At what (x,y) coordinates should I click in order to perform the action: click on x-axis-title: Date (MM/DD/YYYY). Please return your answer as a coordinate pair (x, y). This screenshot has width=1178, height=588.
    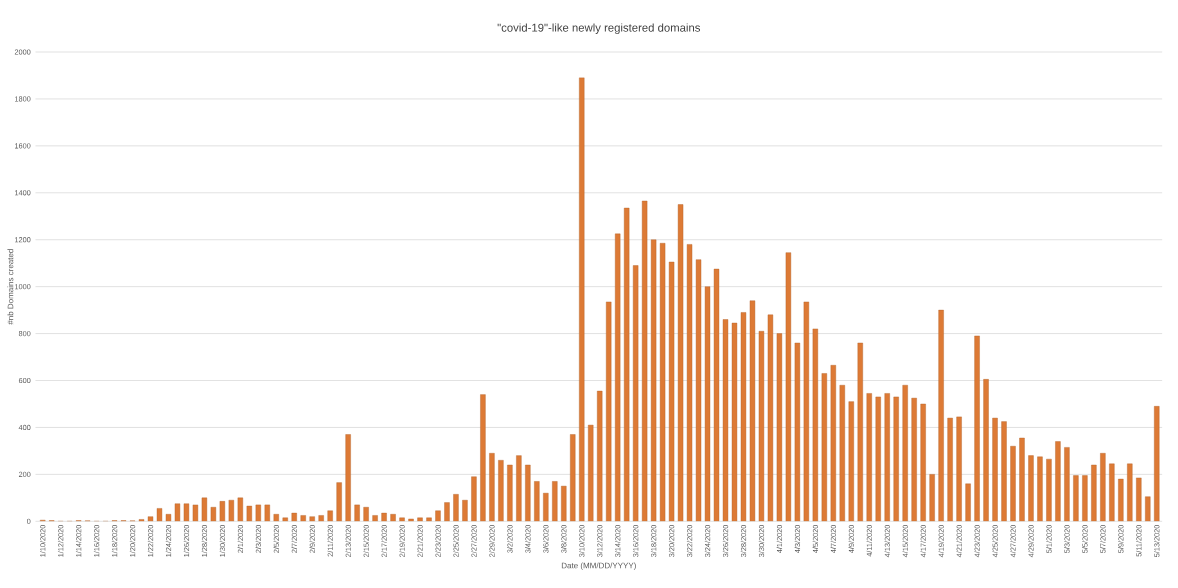
    Looking at the image, I should click on (598, 566).